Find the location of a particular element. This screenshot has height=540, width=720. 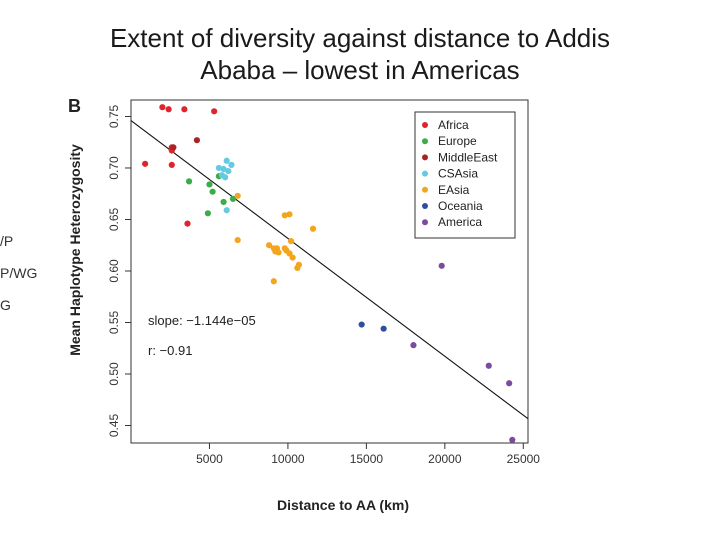

legend-box is located at coordinates (465, 175).